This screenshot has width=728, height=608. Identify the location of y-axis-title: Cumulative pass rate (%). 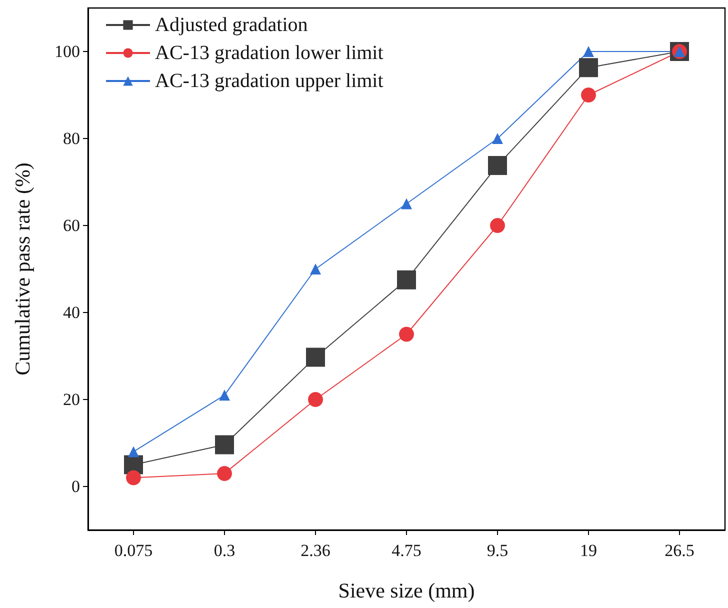
(22, 269).